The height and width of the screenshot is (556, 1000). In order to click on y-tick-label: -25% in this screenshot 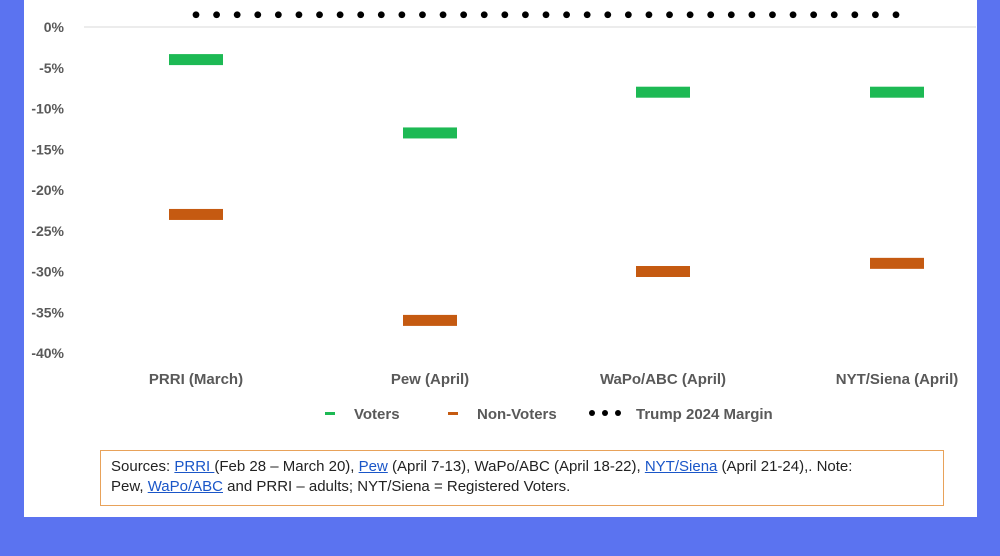, I will do `click(47, 231)`.